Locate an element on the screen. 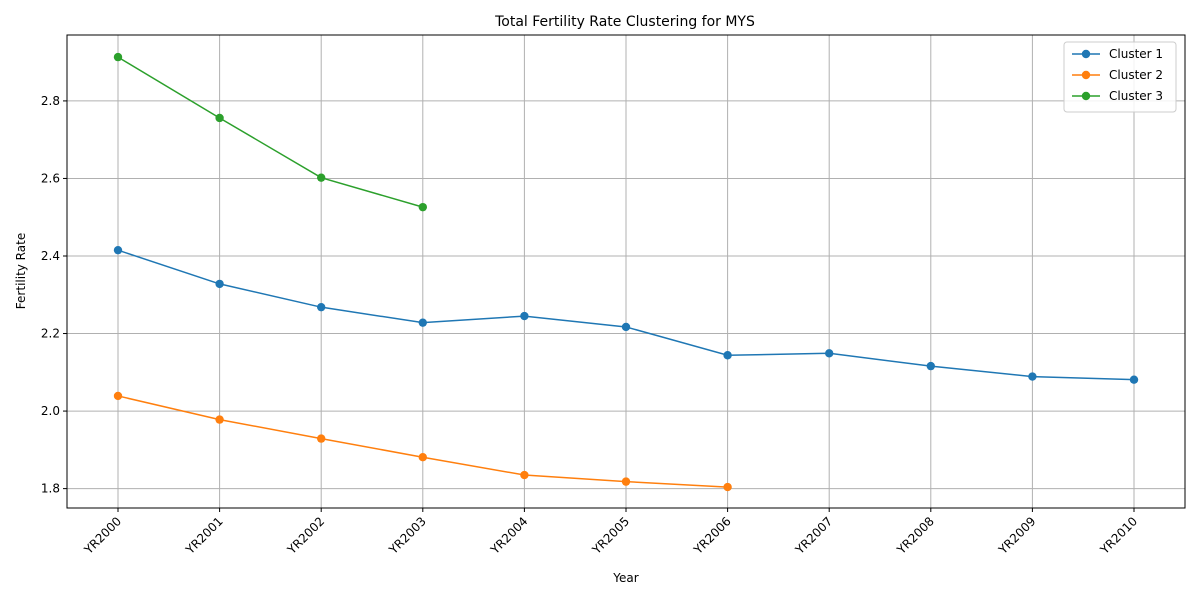 The width and height of the screenshot is (1200, 600). y-tick-label: 1.8 is located at coordinates (50, 489).